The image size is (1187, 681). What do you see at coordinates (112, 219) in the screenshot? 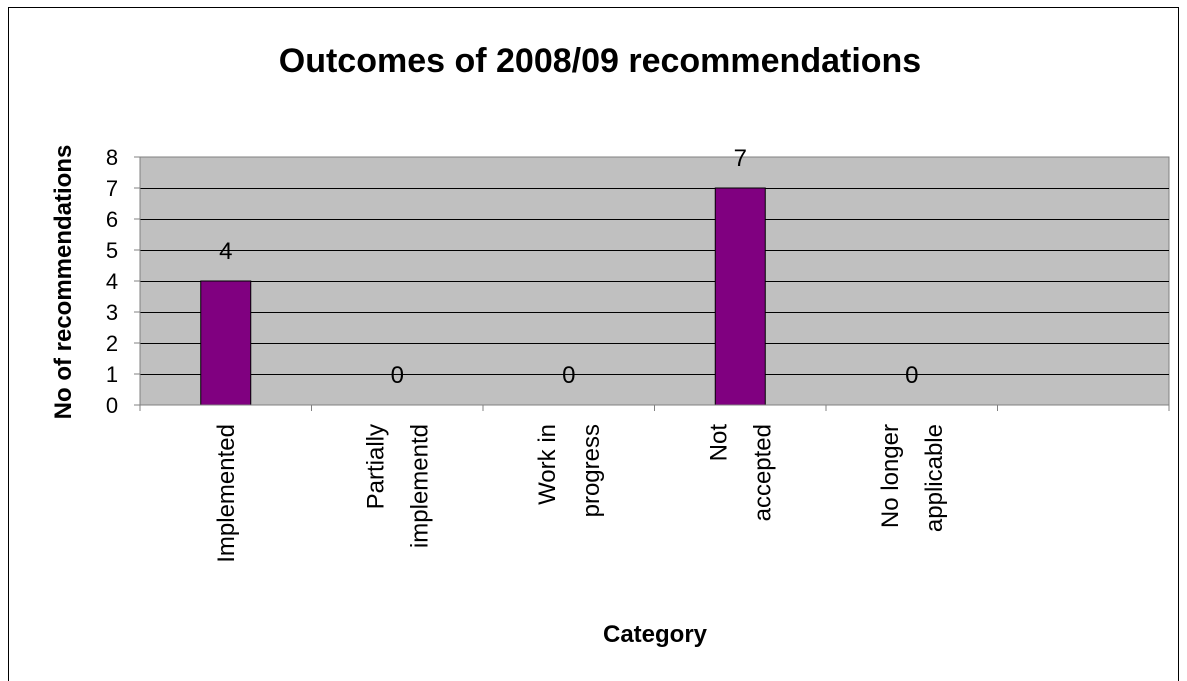
I see `y-tick-label: 6` at bounding box center [112, 219].